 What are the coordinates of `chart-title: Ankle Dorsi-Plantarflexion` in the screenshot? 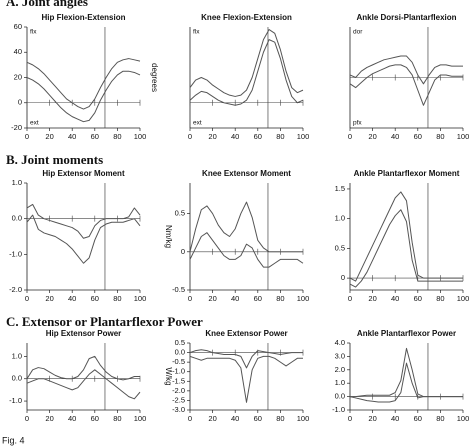 It's located at (406, 17).